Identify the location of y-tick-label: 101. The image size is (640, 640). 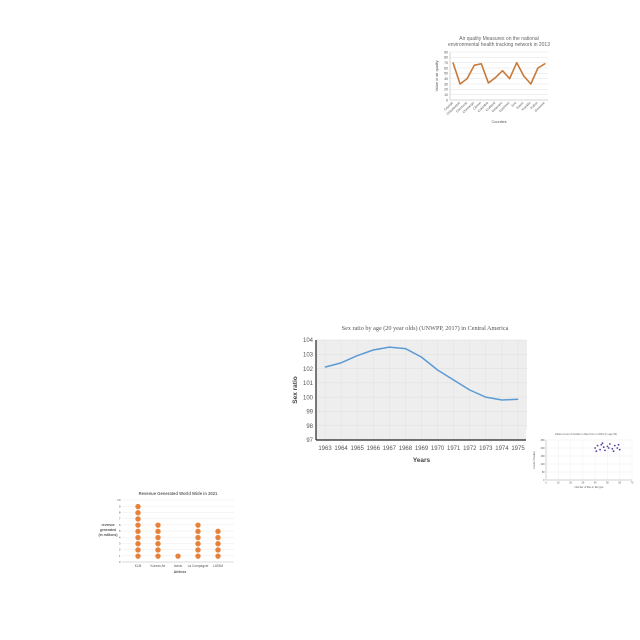
(308, 384).